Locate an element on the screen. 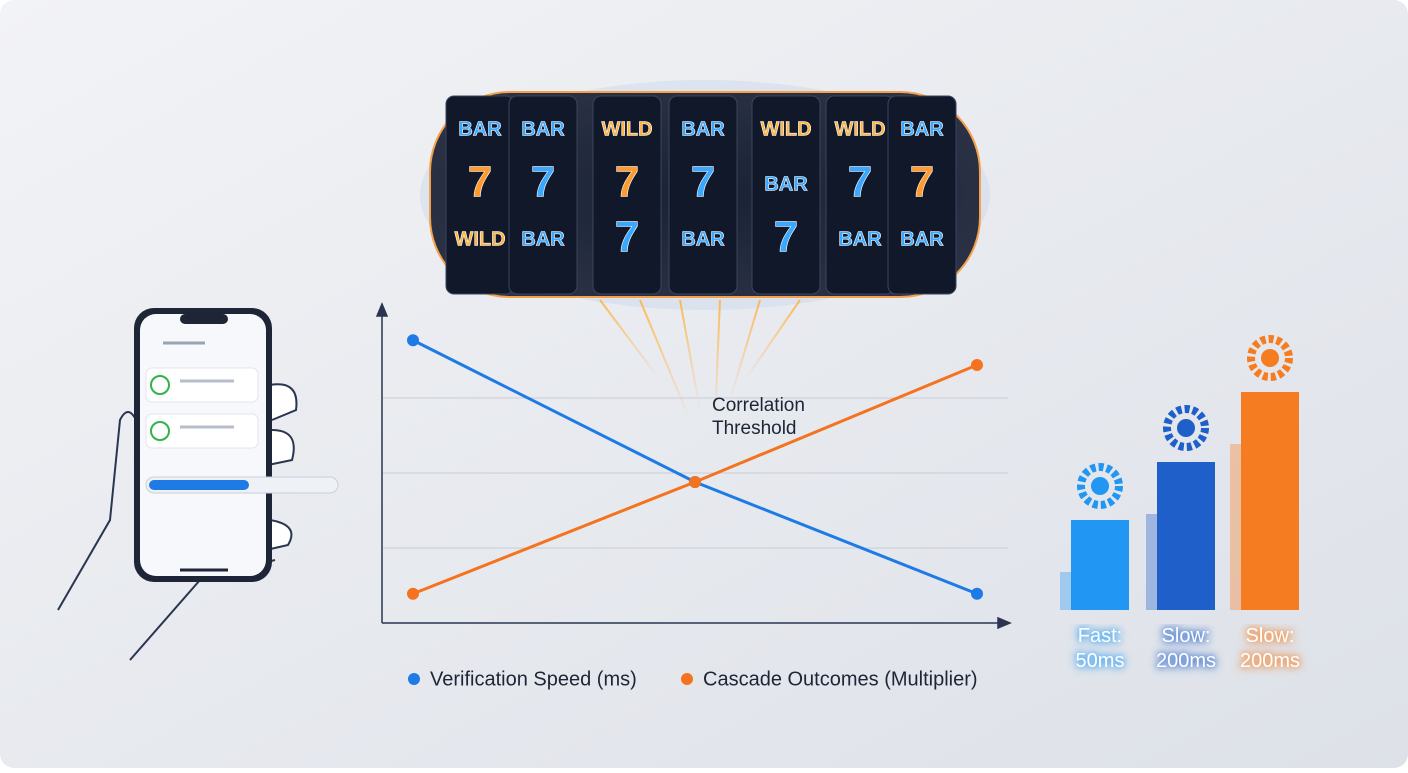 This screenshot has width=1408, height=773. annotation-box: Correlation Threshold is located at coordinates (758, 417).